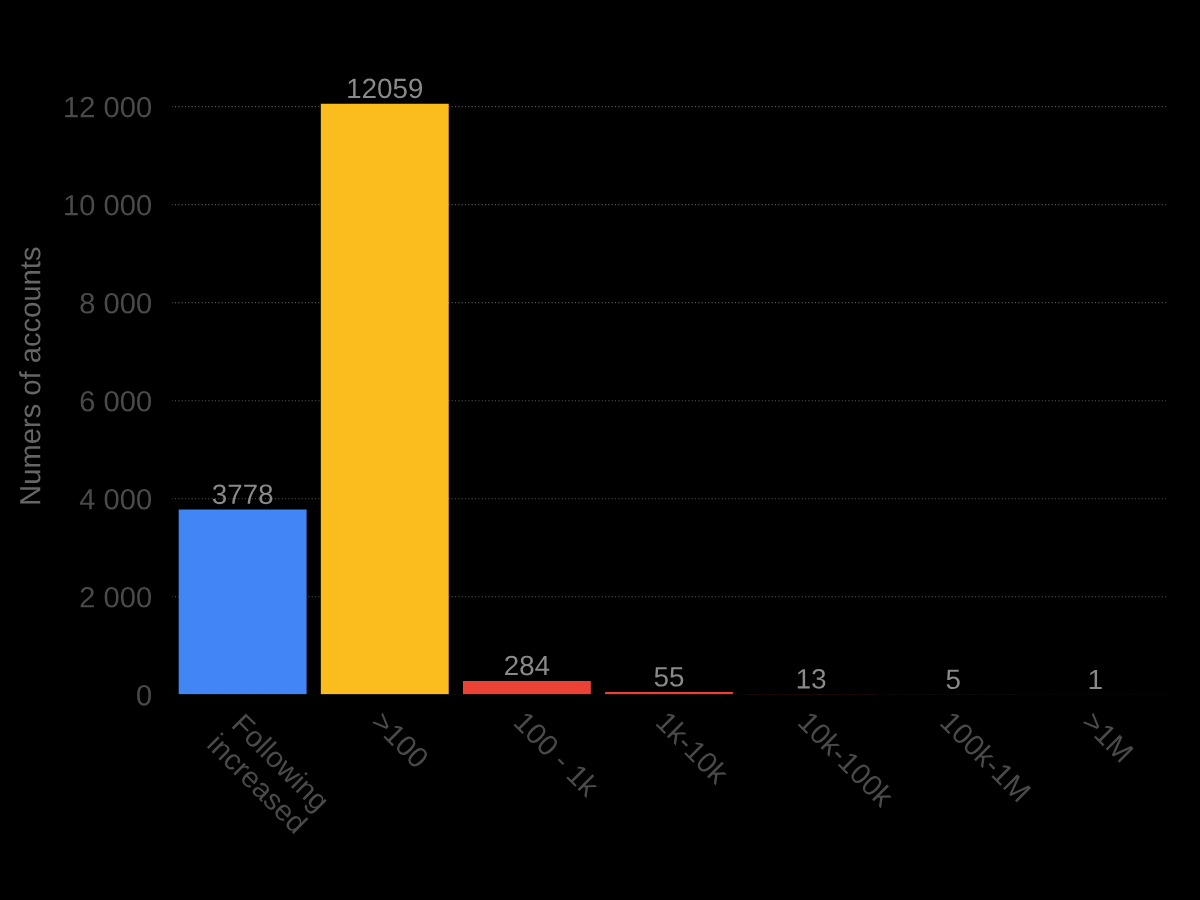  Describe the element at coordinates (116, 401) in the screenshot. I see `y-tick-label: 6 000` at that location.